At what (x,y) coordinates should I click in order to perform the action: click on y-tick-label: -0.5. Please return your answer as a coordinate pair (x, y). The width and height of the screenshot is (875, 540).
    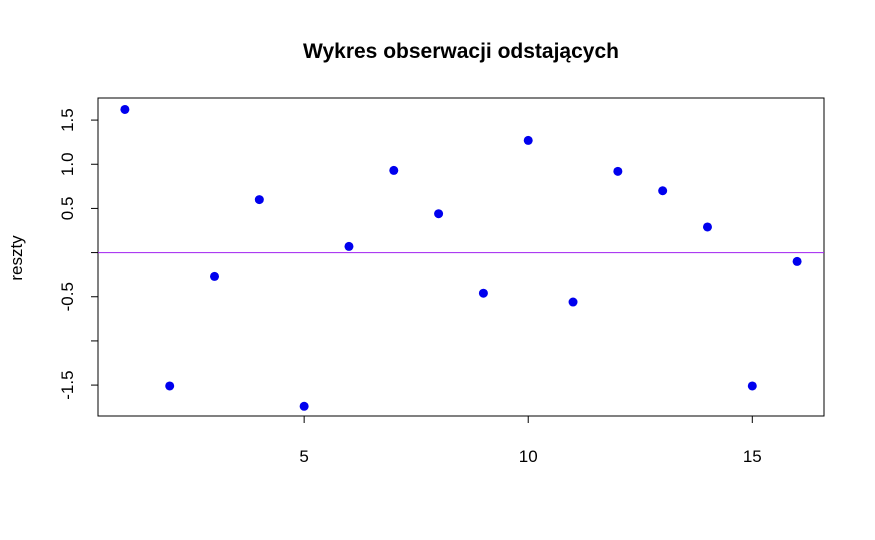
    Looking at the image, I should click on (67, 296).